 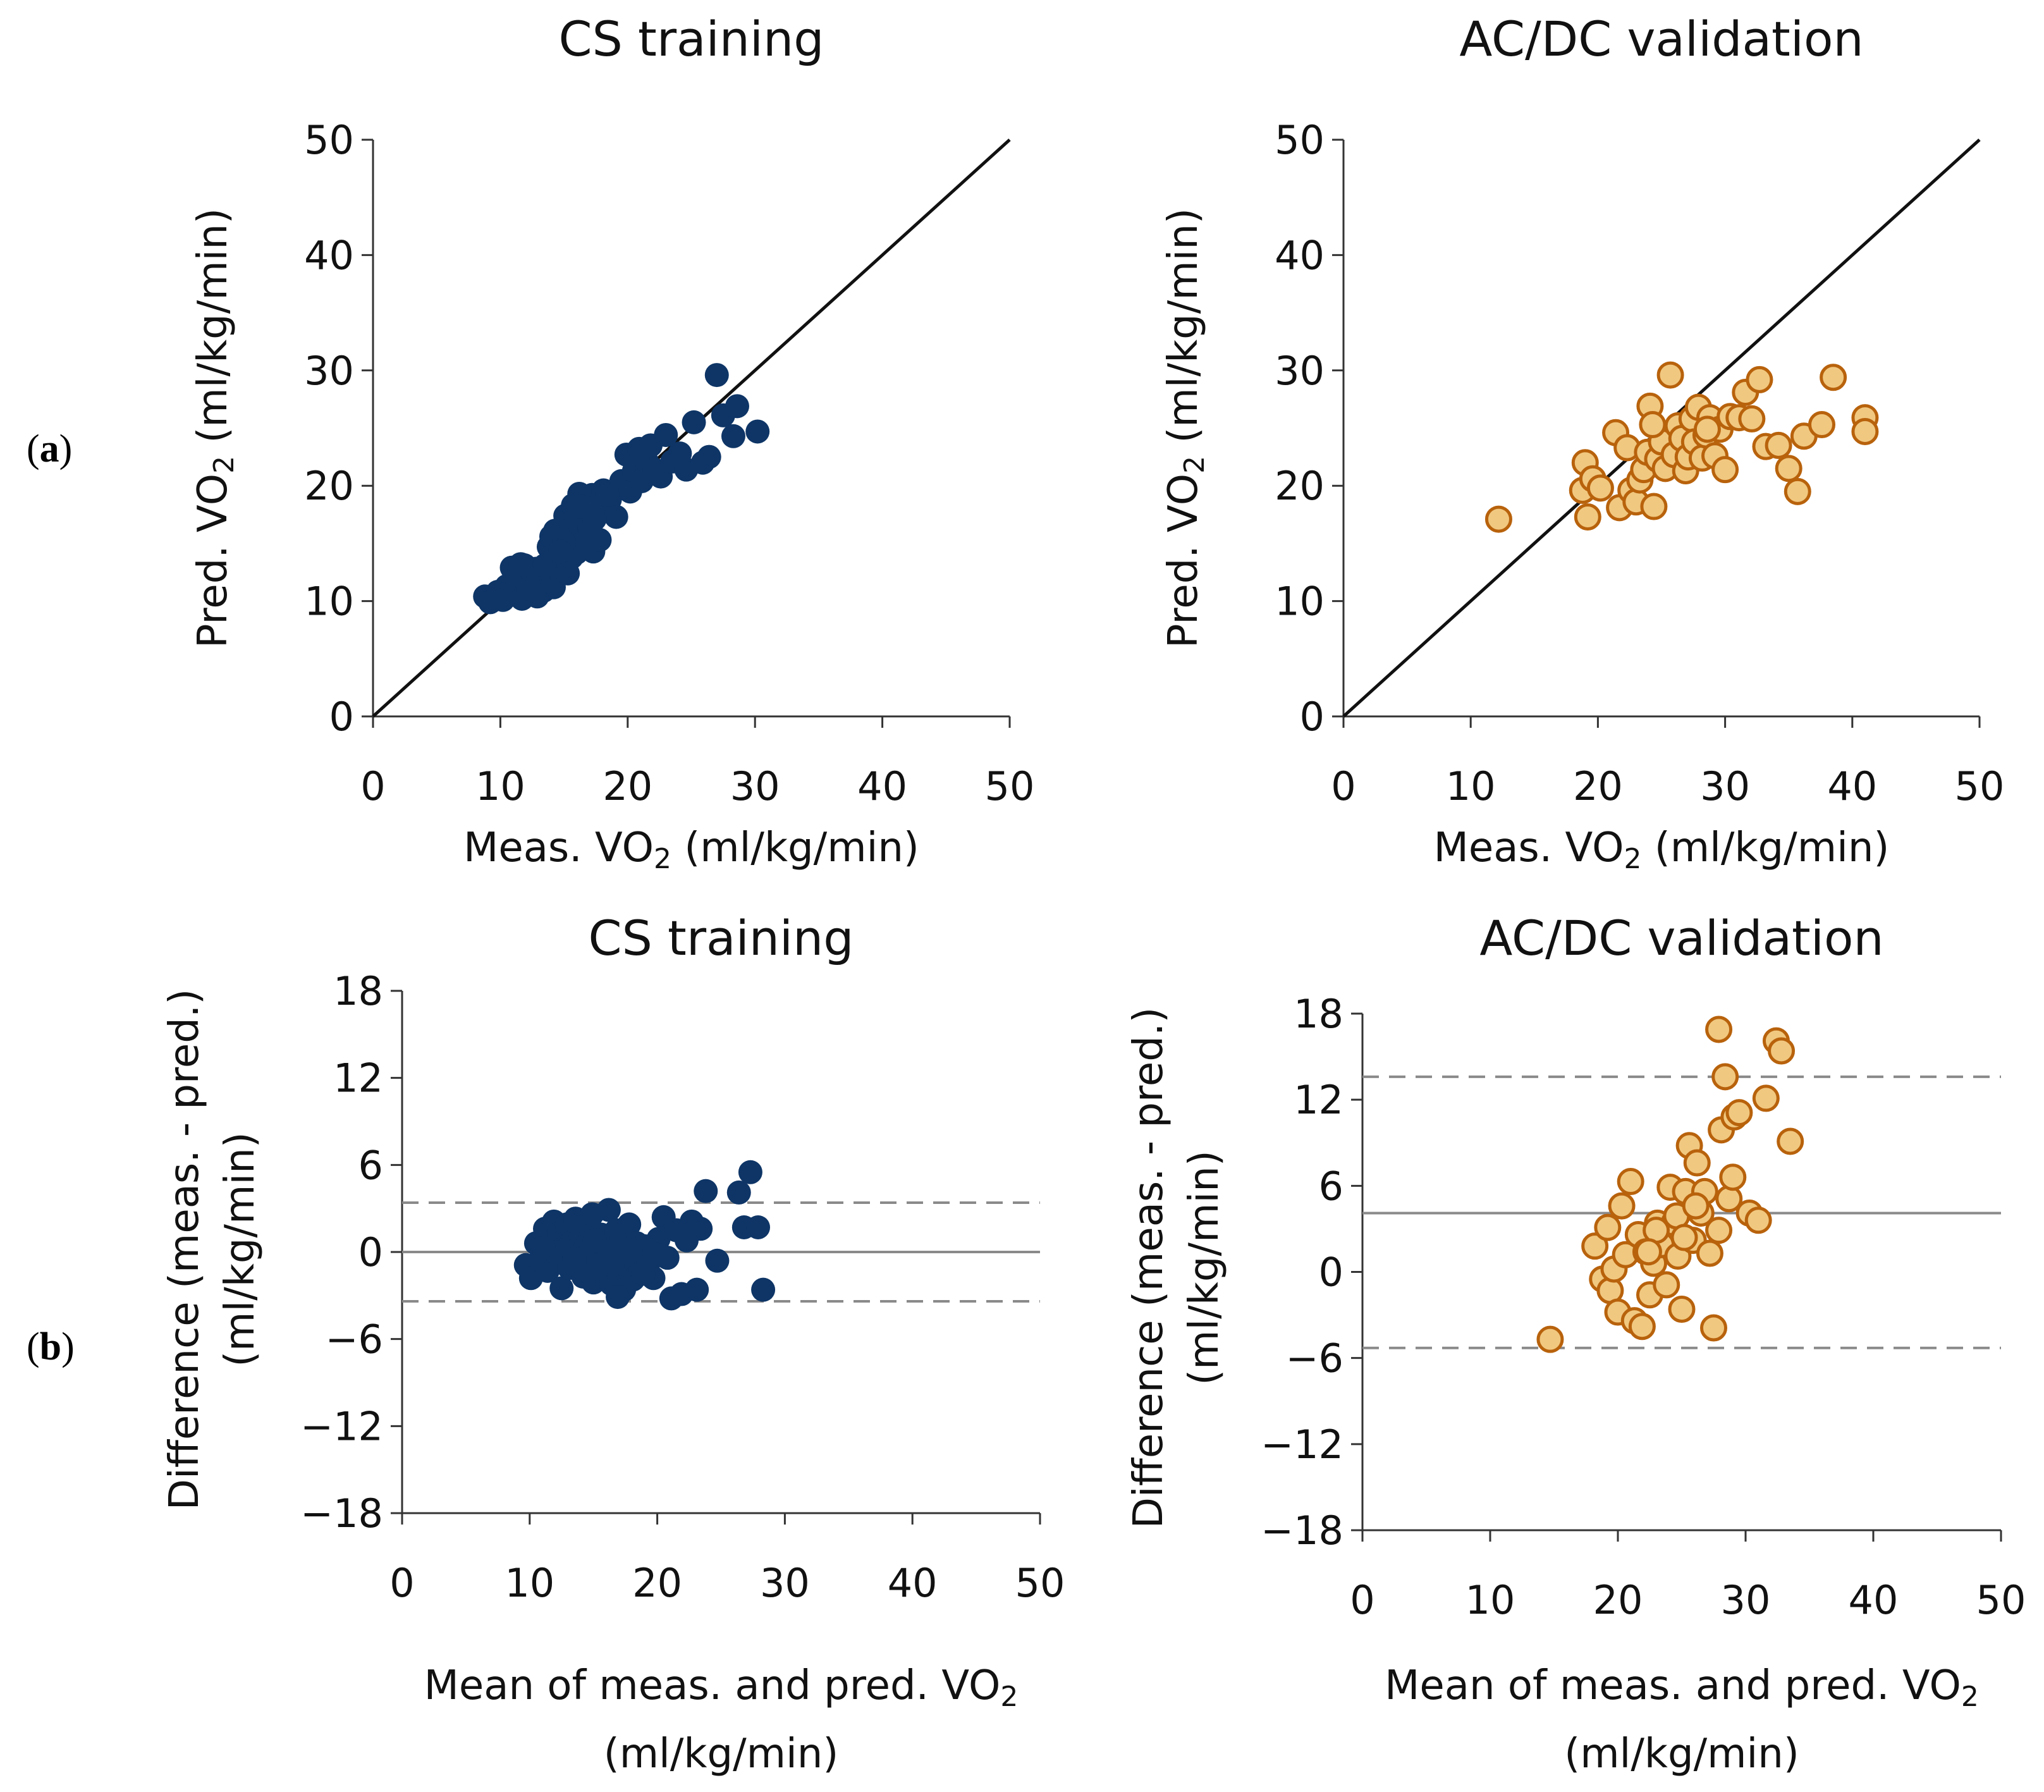 I want to click on y-tick-label: −6, so click(x=354, y=1339).